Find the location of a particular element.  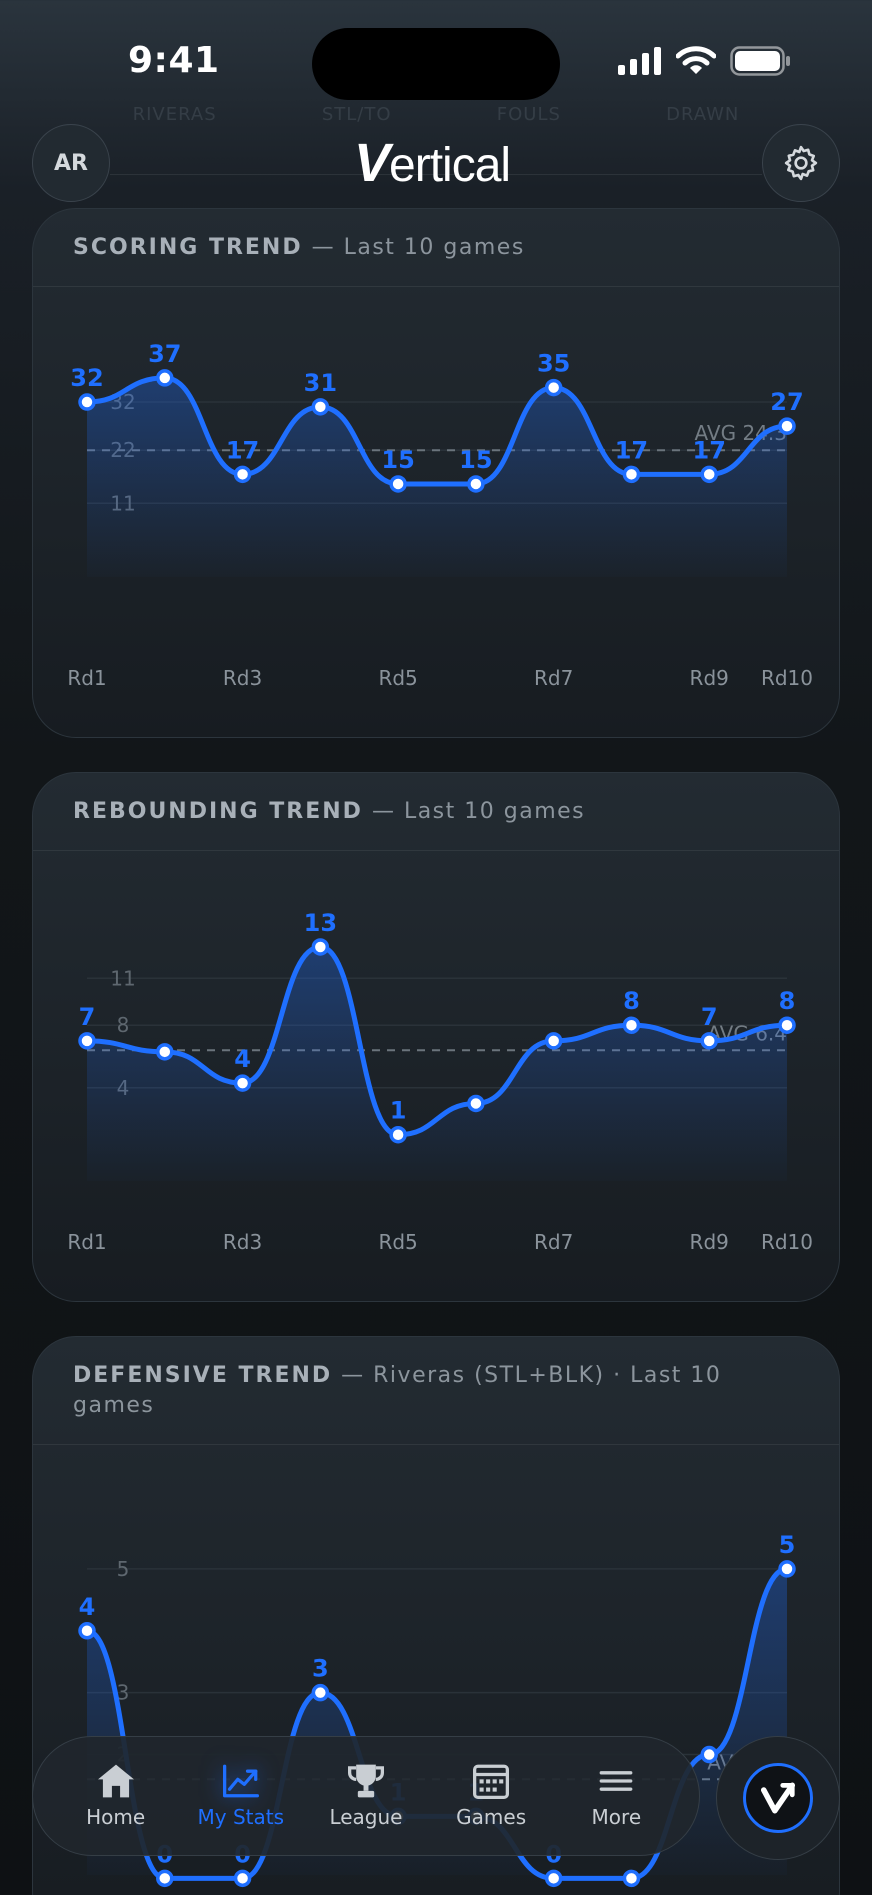

card-title: SCORING TREND is located at coordinates (188, 247).